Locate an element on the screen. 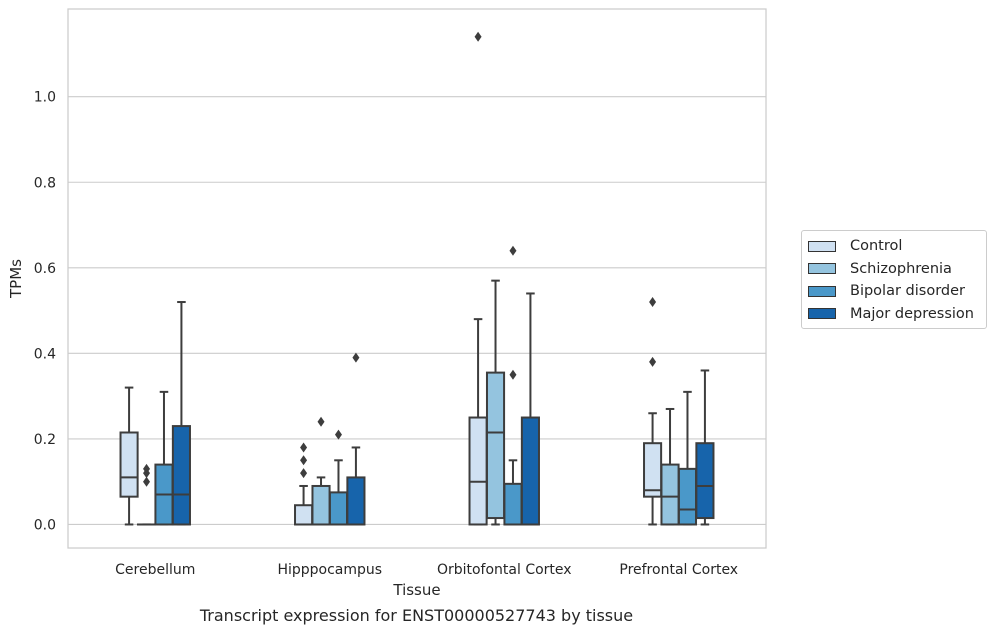 This screenshot has width=997, height=634. x-axis-label: Tissue is located at coordinates (416, 590).